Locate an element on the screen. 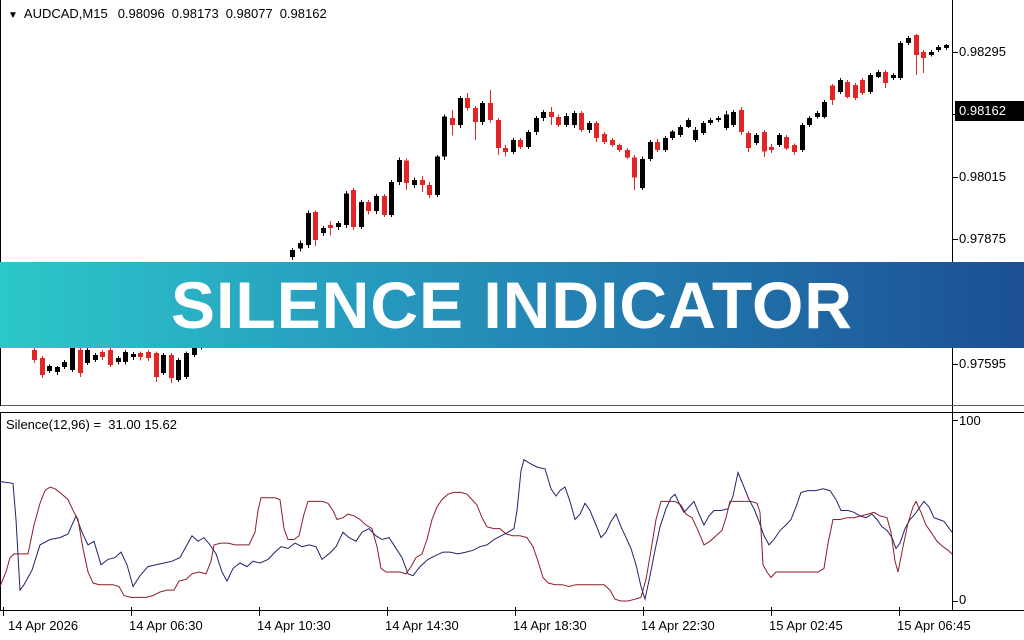  time-axis-label: 14 Apr 18:30 is located at coordinates (550, 625).